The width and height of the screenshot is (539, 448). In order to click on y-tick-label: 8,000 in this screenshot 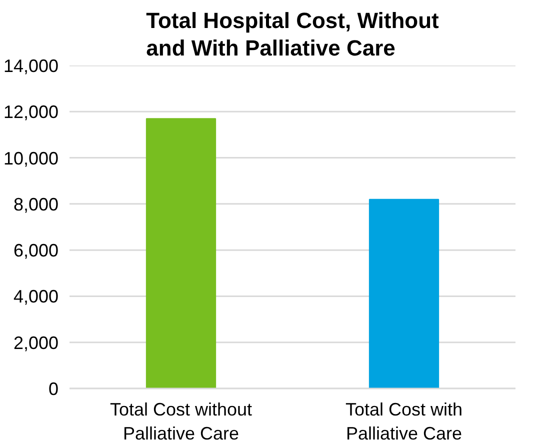, I will do `click(36, 204)`.